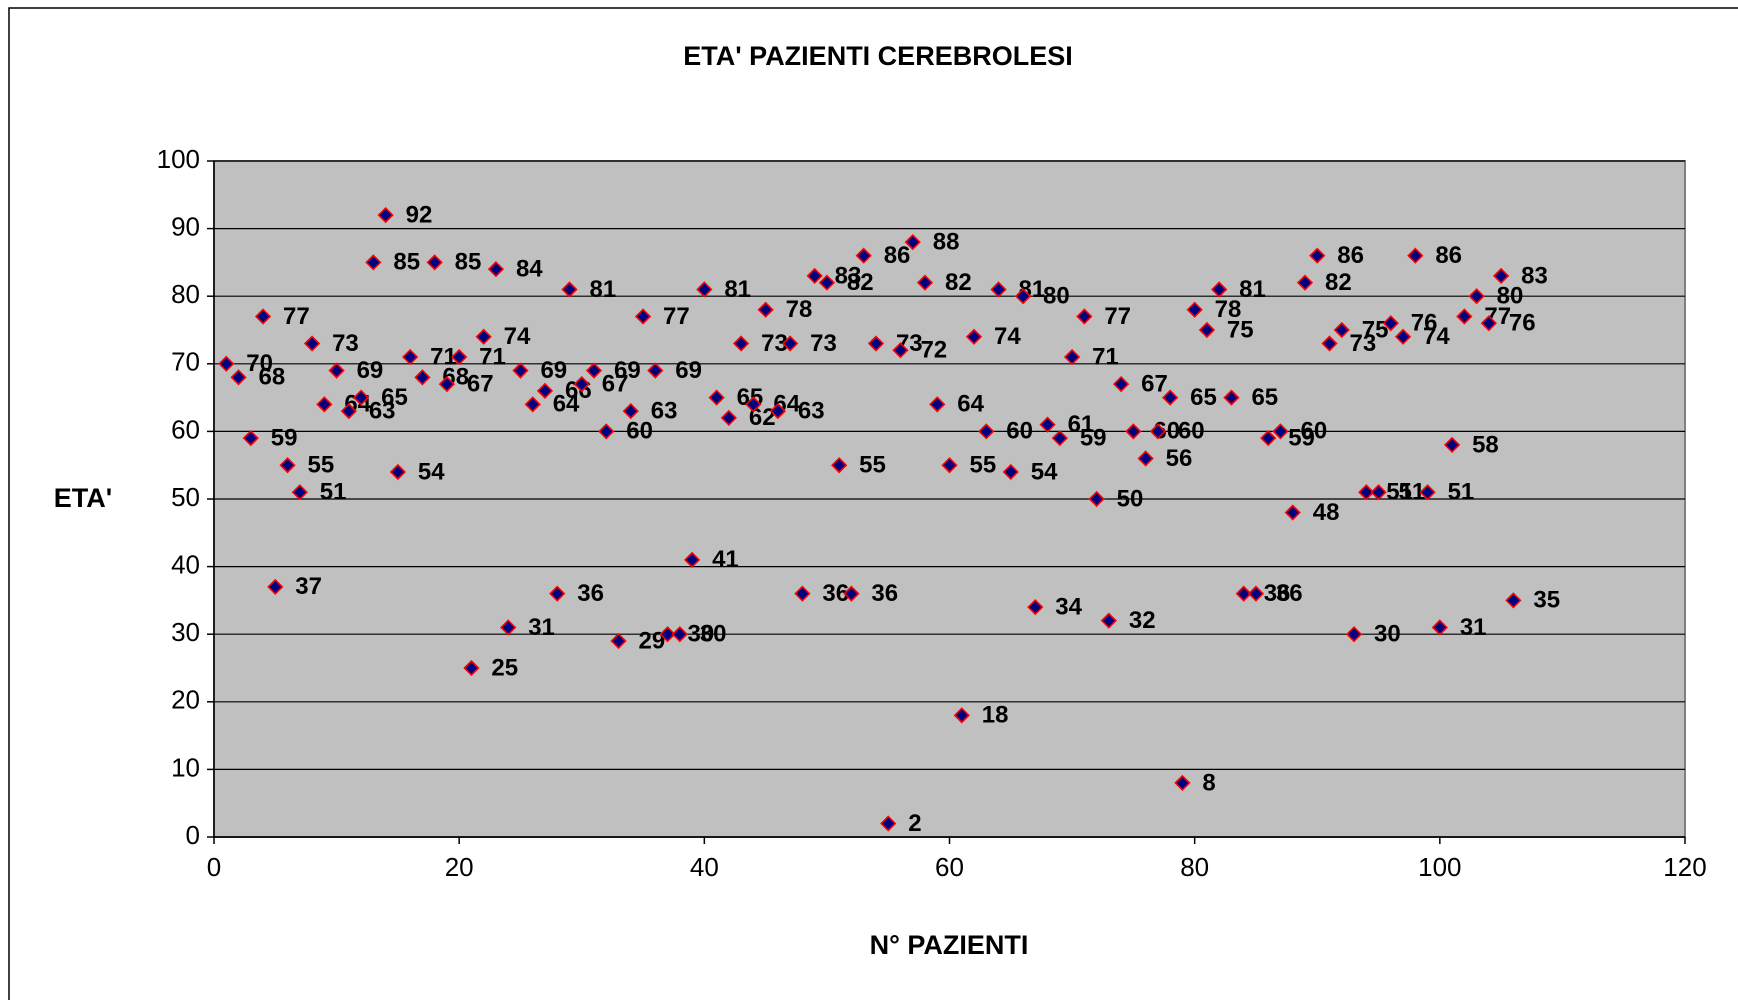 The height and width of the screenshot is (1000, 1738). I want to click on data-label: 60, so click(1313, 431).